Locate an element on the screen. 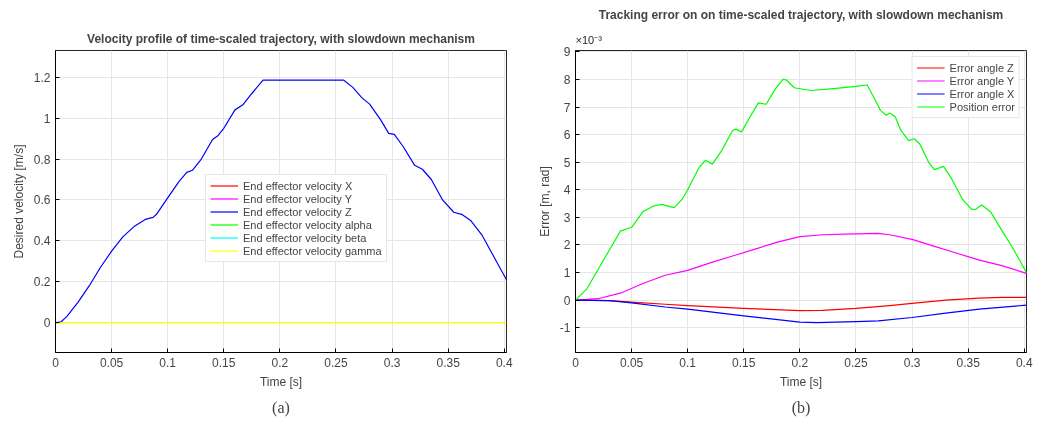 The height and width of the screenshot is (439, 1050). y-tick-label: 0.6 is located at coordinates (42, 200).